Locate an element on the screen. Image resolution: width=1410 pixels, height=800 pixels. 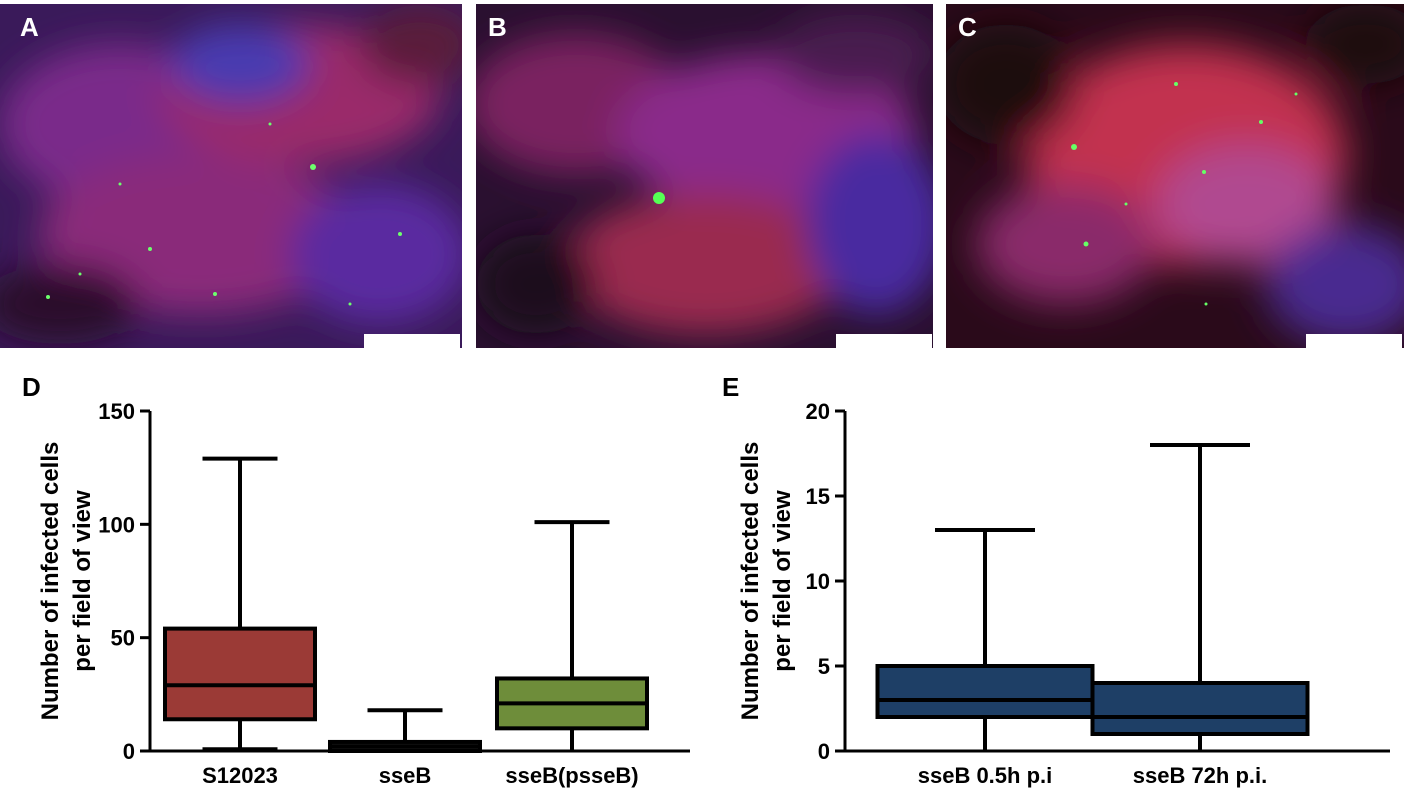
micrograph-panel-b is located at coordinates (704, 176).